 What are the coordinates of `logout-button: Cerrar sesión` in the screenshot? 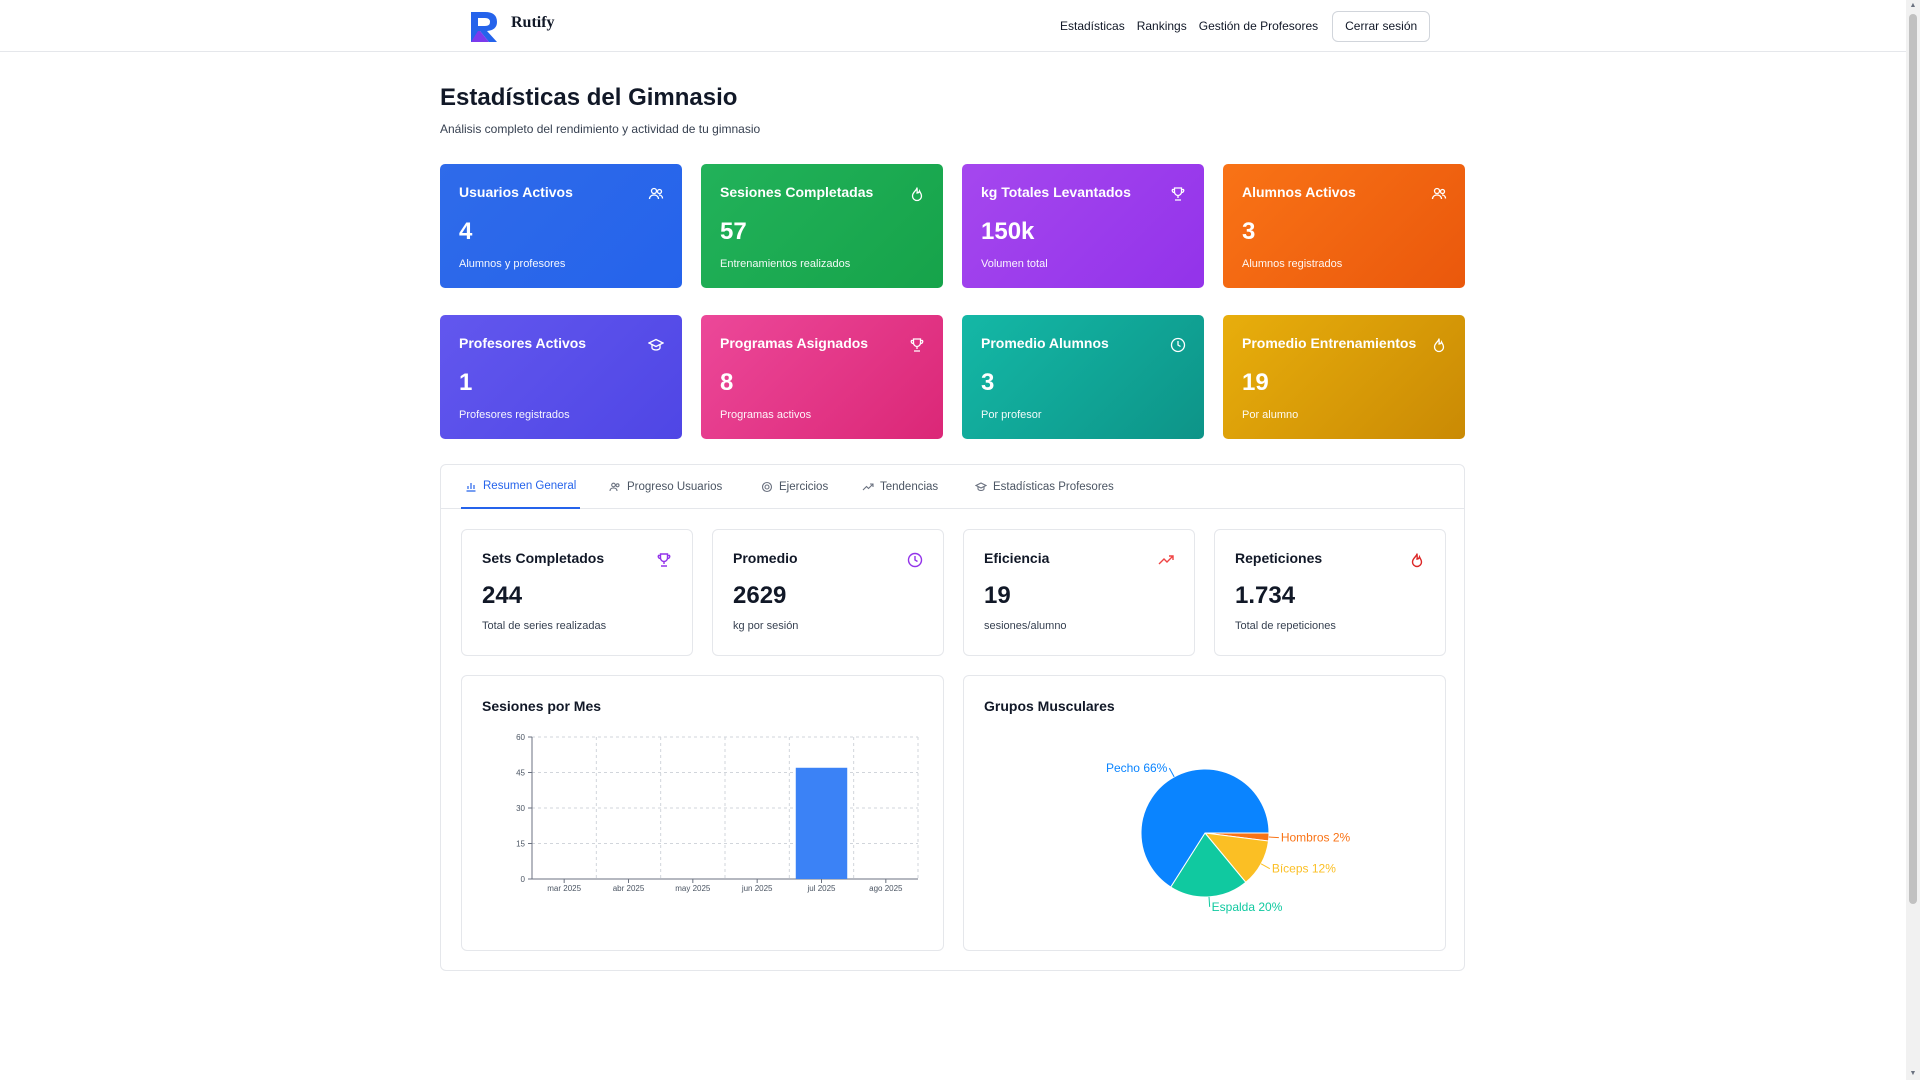 It's located at (1381, 26).